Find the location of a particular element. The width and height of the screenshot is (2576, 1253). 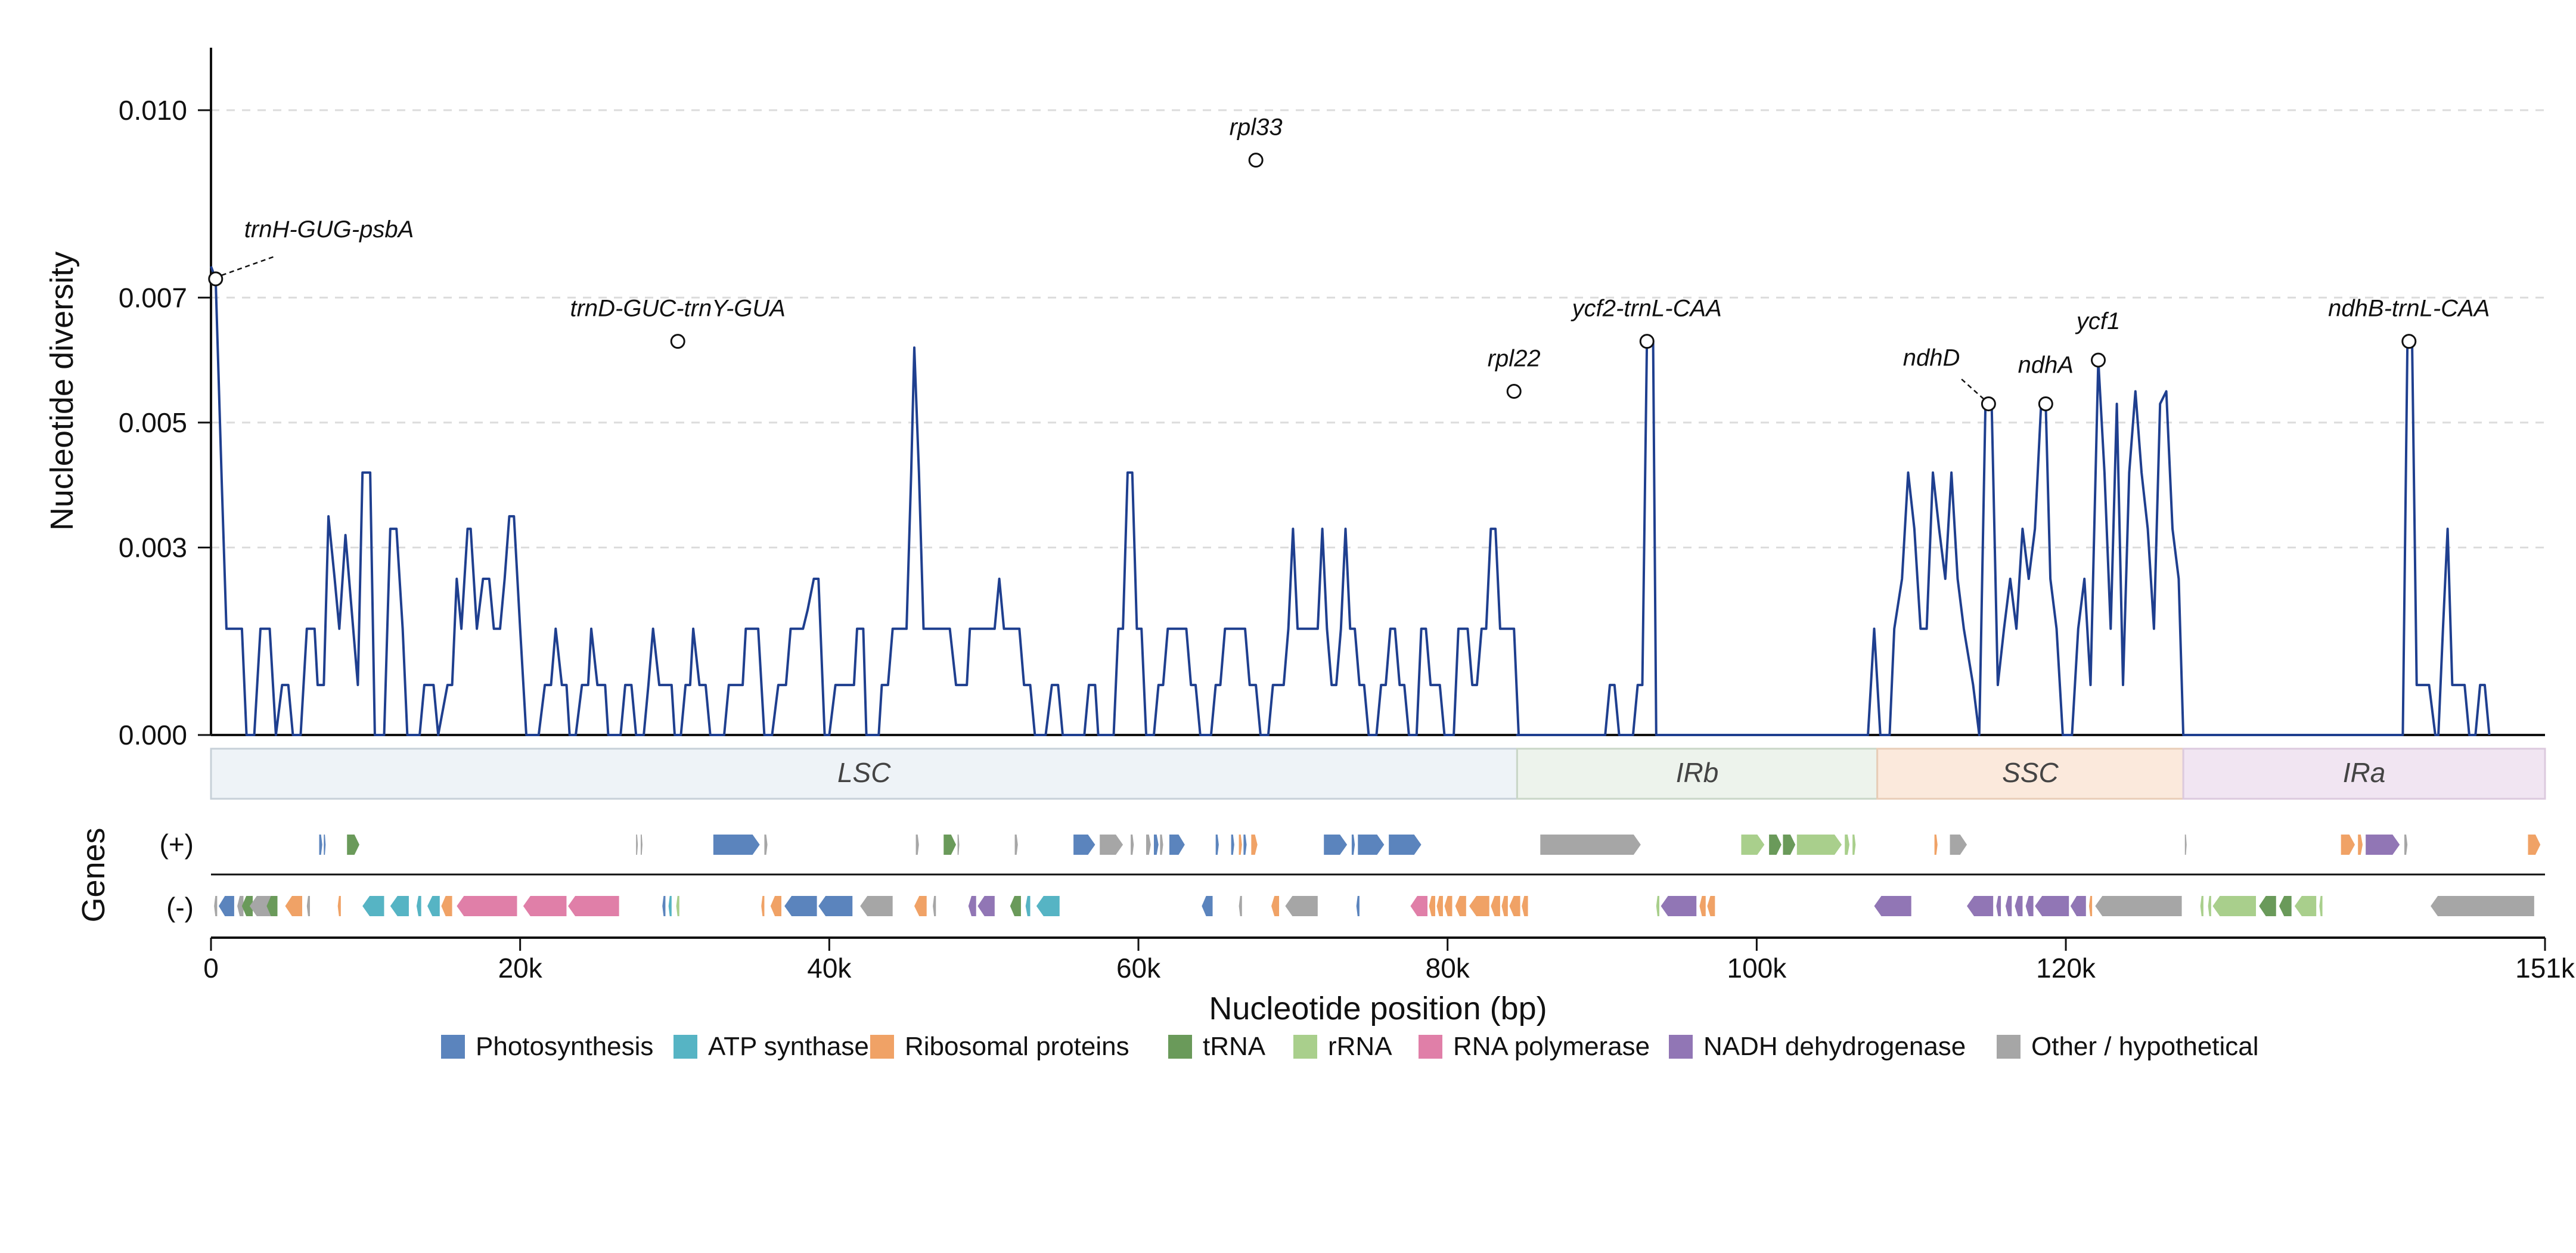

x-tick-label: 151k is located at coordinates (2545, 968).